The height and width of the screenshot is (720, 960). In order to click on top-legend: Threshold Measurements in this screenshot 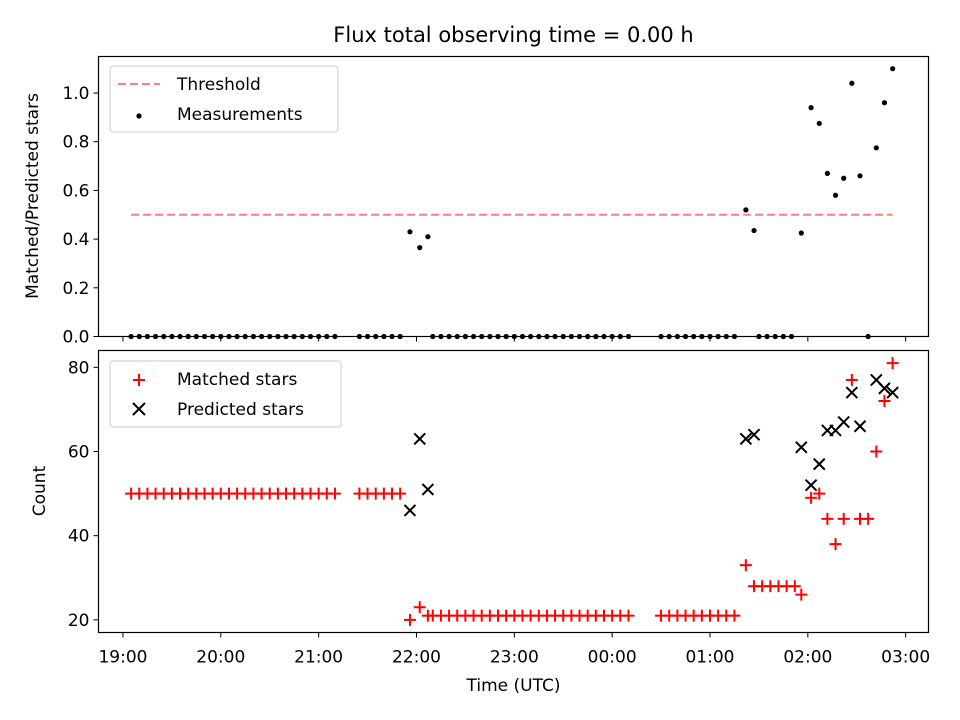, I will do `click(224, 99)`.